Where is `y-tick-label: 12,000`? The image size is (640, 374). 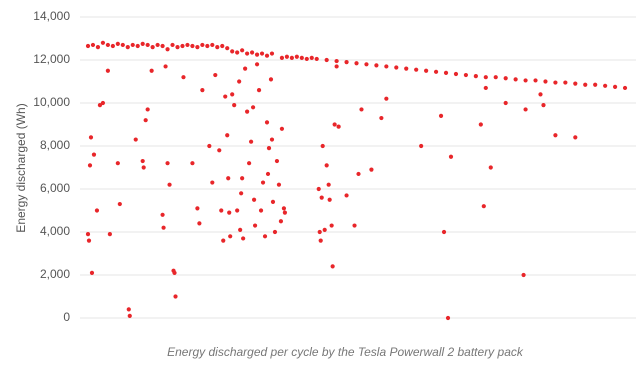
y-tick-label: 12,000 is located at coordinates (51, 59).